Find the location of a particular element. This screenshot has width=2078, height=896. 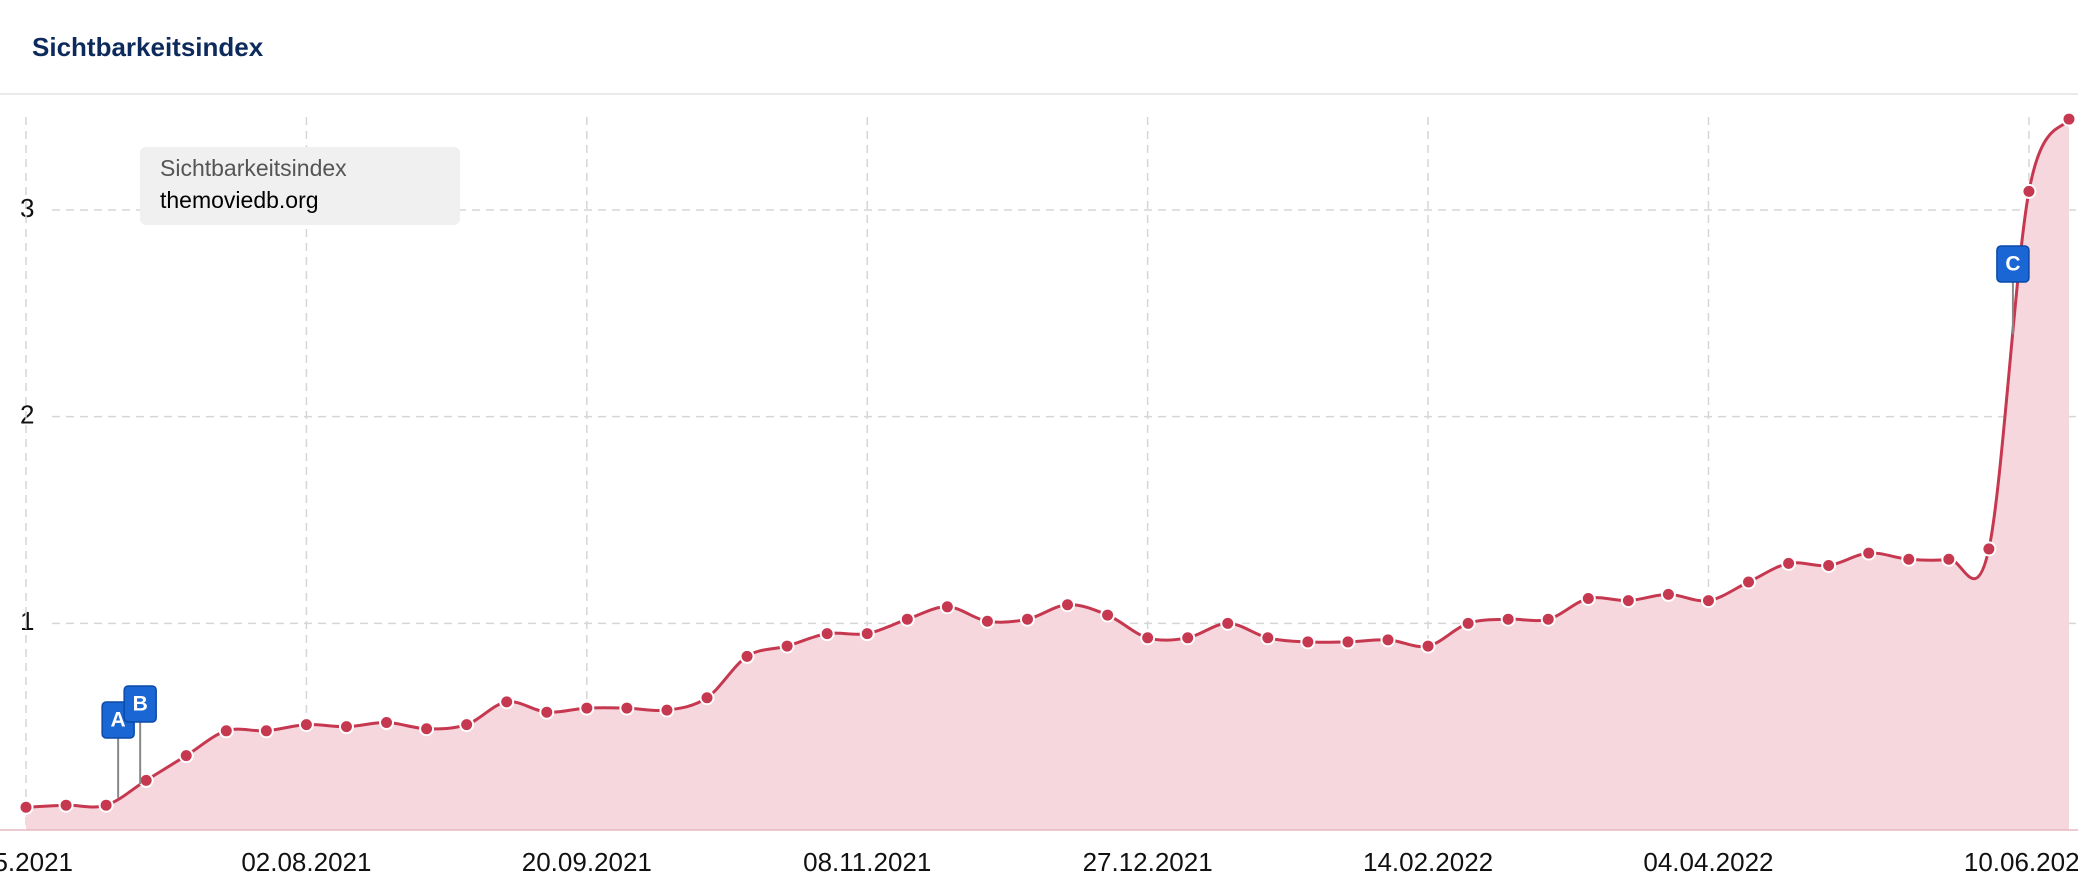

annotation-label: B is located at coordinates (140, 704).